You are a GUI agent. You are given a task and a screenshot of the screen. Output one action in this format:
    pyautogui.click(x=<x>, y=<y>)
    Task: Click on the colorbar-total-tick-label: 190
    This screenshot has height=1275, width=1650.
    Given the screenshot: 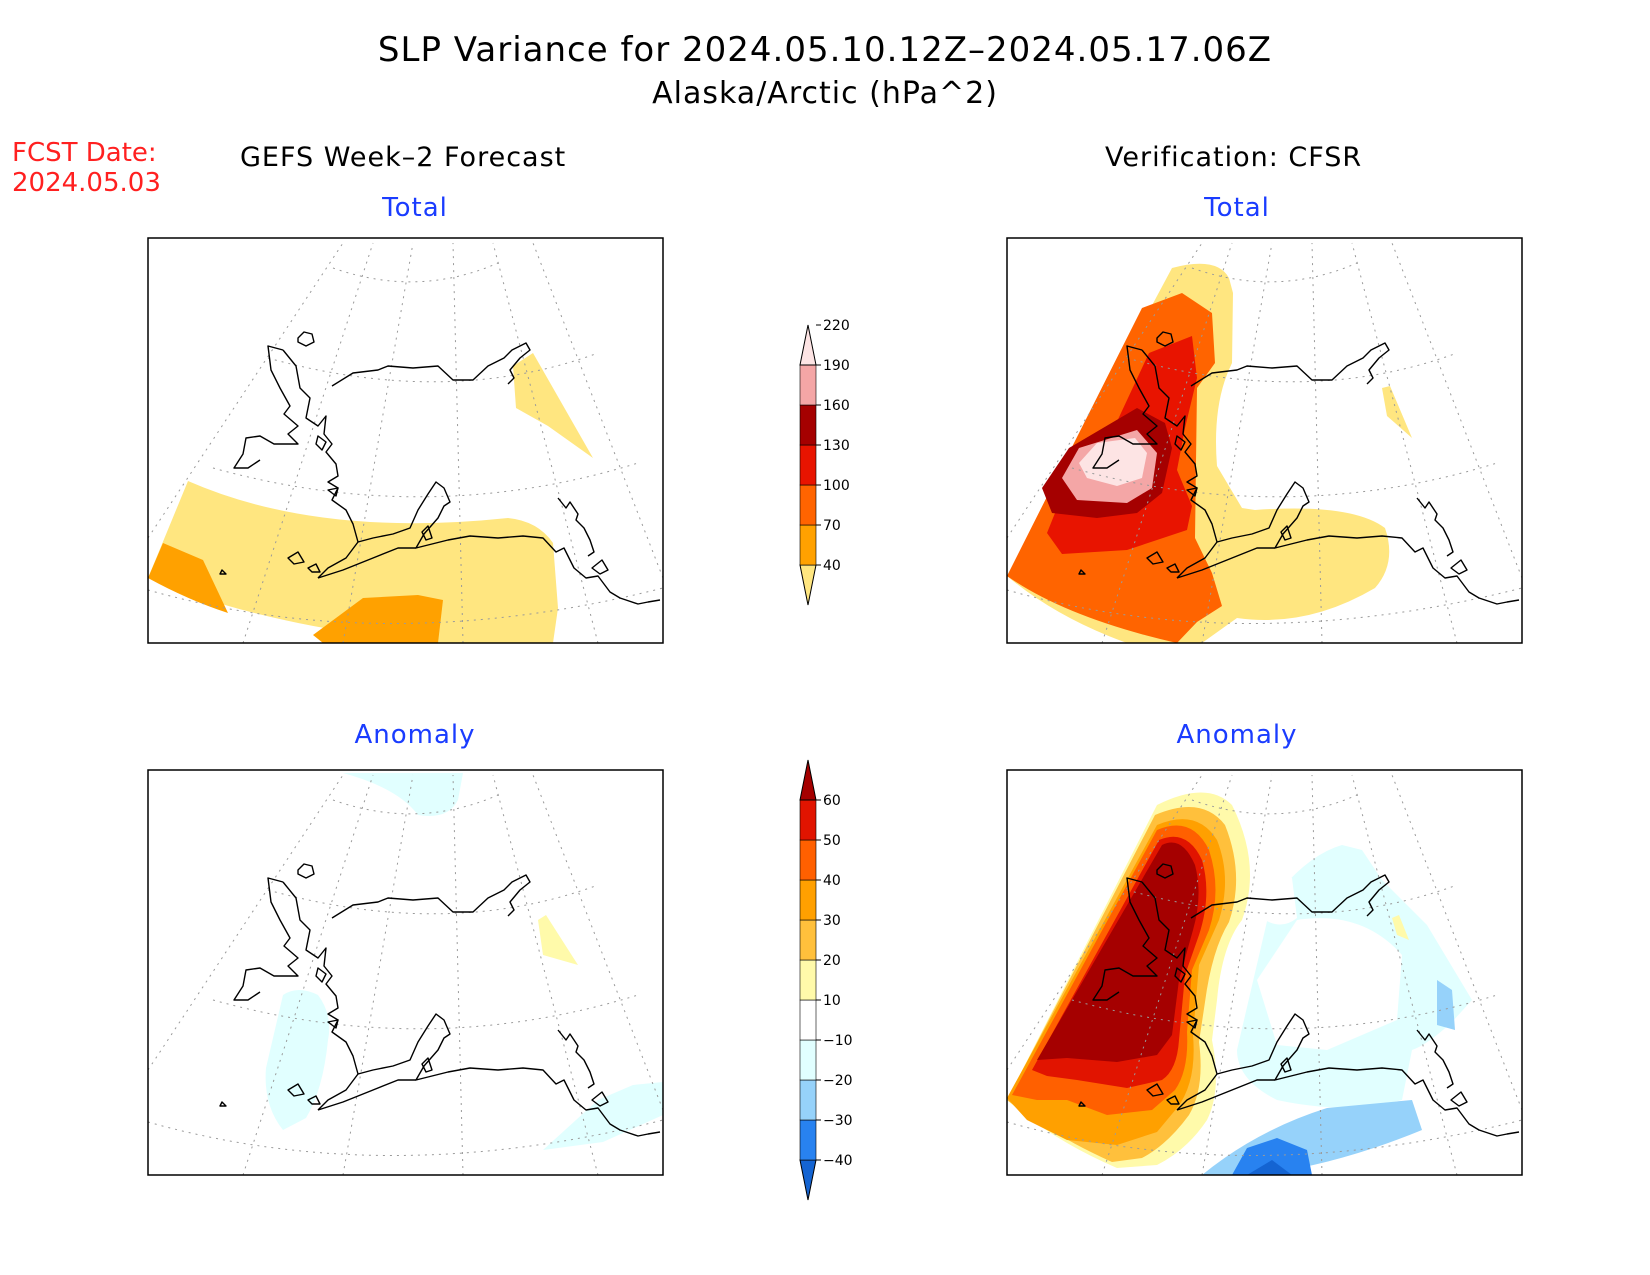 What is the action you would take?
    pyautogui.click(x=836, y=366)
    